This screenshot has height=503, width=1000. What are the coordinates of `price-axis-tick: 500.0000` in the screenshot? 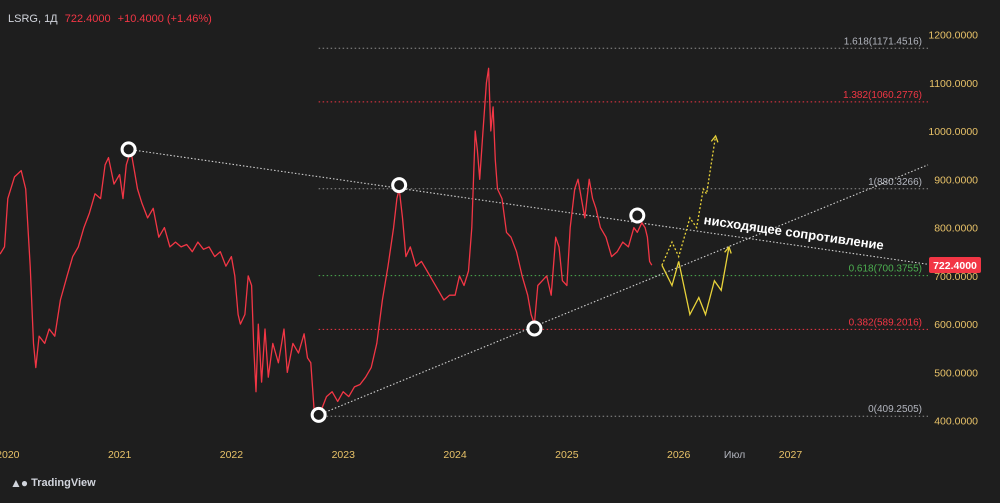 It's located at (956, 373).